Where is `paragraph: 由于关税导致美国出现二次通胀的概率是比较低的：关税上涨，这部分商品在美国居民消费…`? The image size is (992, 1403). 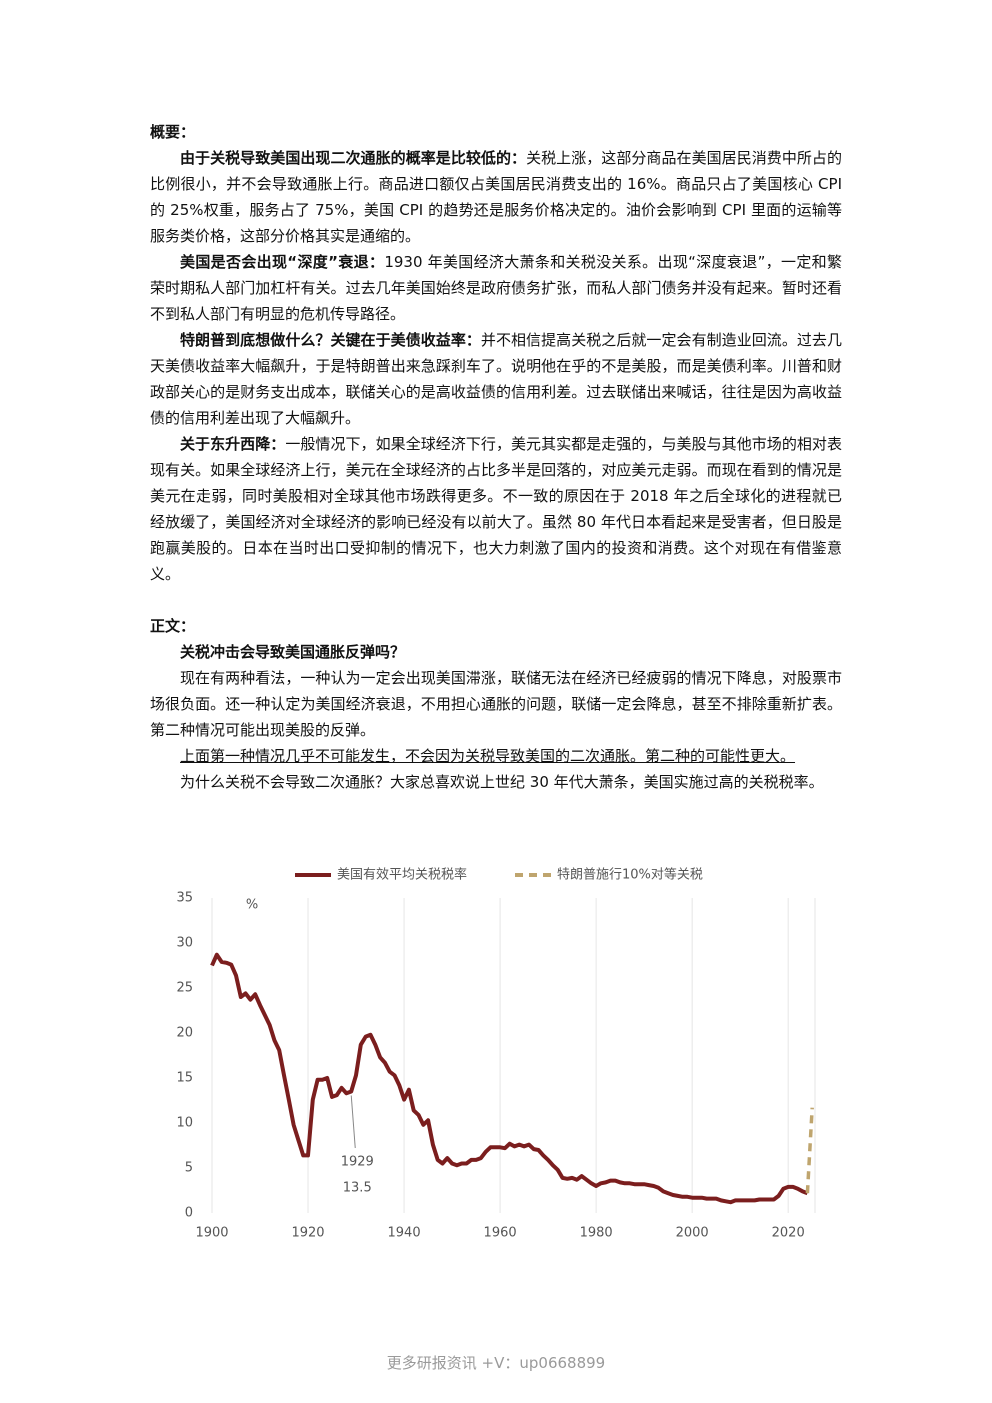 paragraph: 由于关税导致美国出现二次通胀的概率是比较低的：关税上涨，这部分商品在美国居民消费… is located at coordinates (496, 197).